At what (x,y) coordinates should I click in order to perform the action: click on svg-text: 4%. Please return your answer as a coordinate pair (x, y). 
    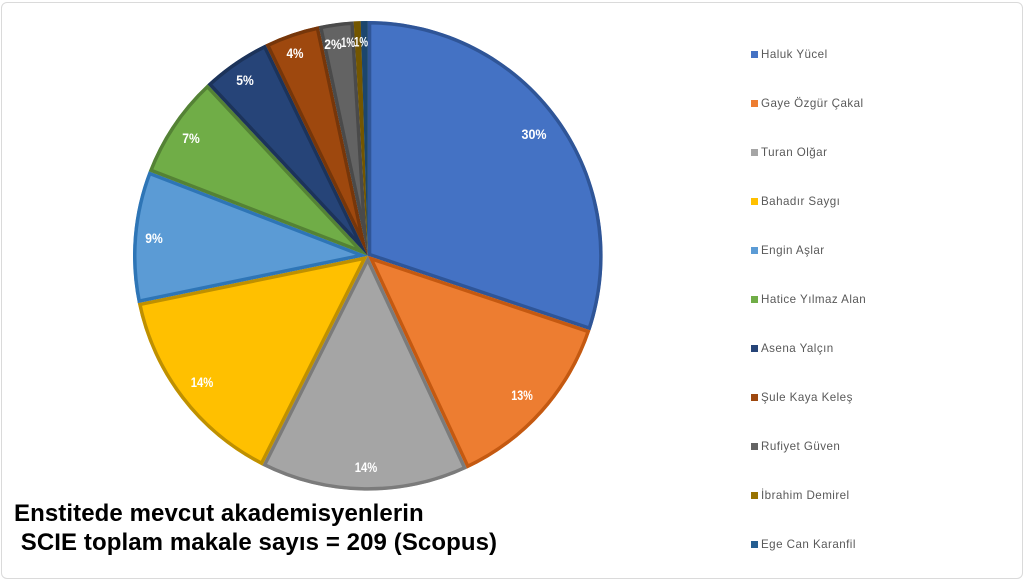
    Looking at the image, I should click on (295, 53).